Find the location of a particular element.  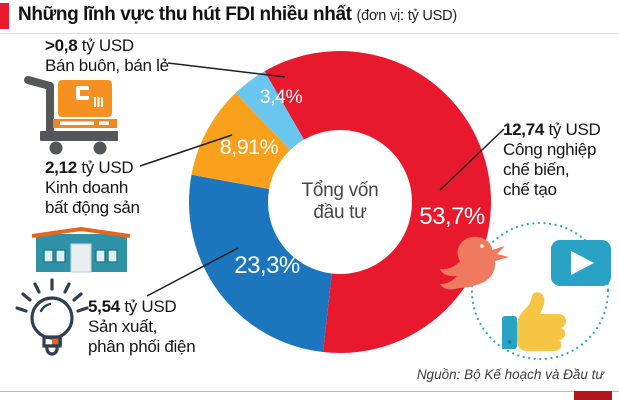

source-note: Nguồn: Bộ Kế hoạch và Đầu tư is located at coordinates (510, 374).